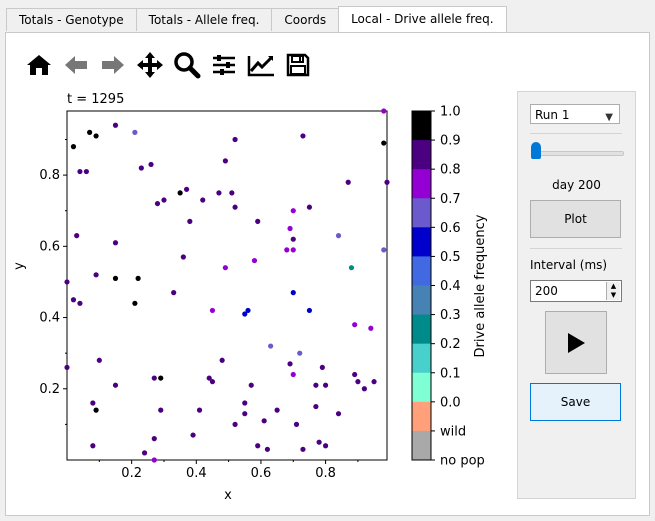 The height and width of the screenshot is (521, 655). What do you see at coordinates (576, 248) in the screenshot?
I see `divider` at bounding box center [576, 248].